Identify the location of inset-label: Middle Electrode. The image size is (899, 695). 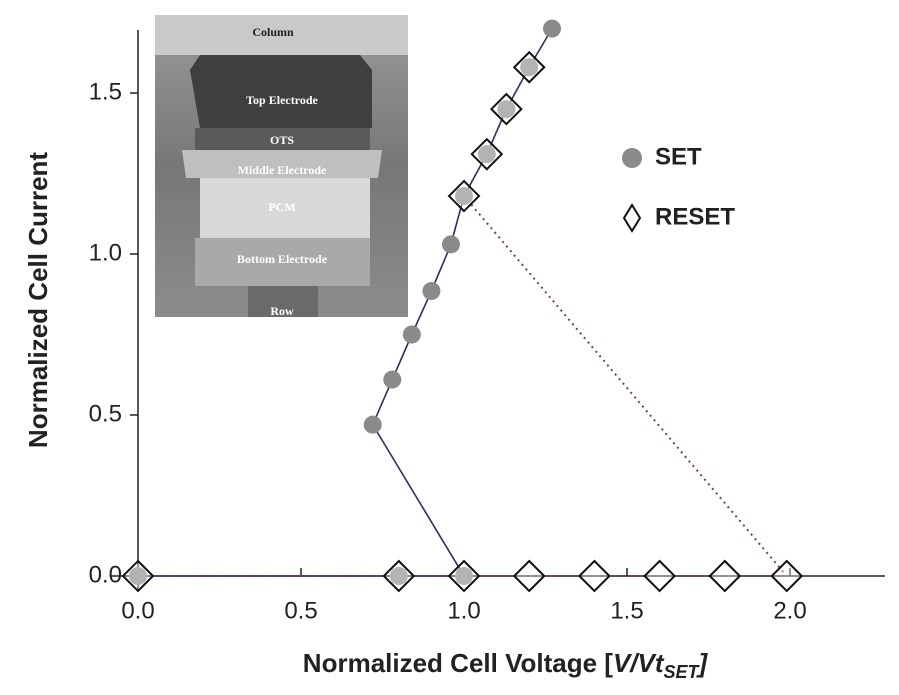
(282, 170).